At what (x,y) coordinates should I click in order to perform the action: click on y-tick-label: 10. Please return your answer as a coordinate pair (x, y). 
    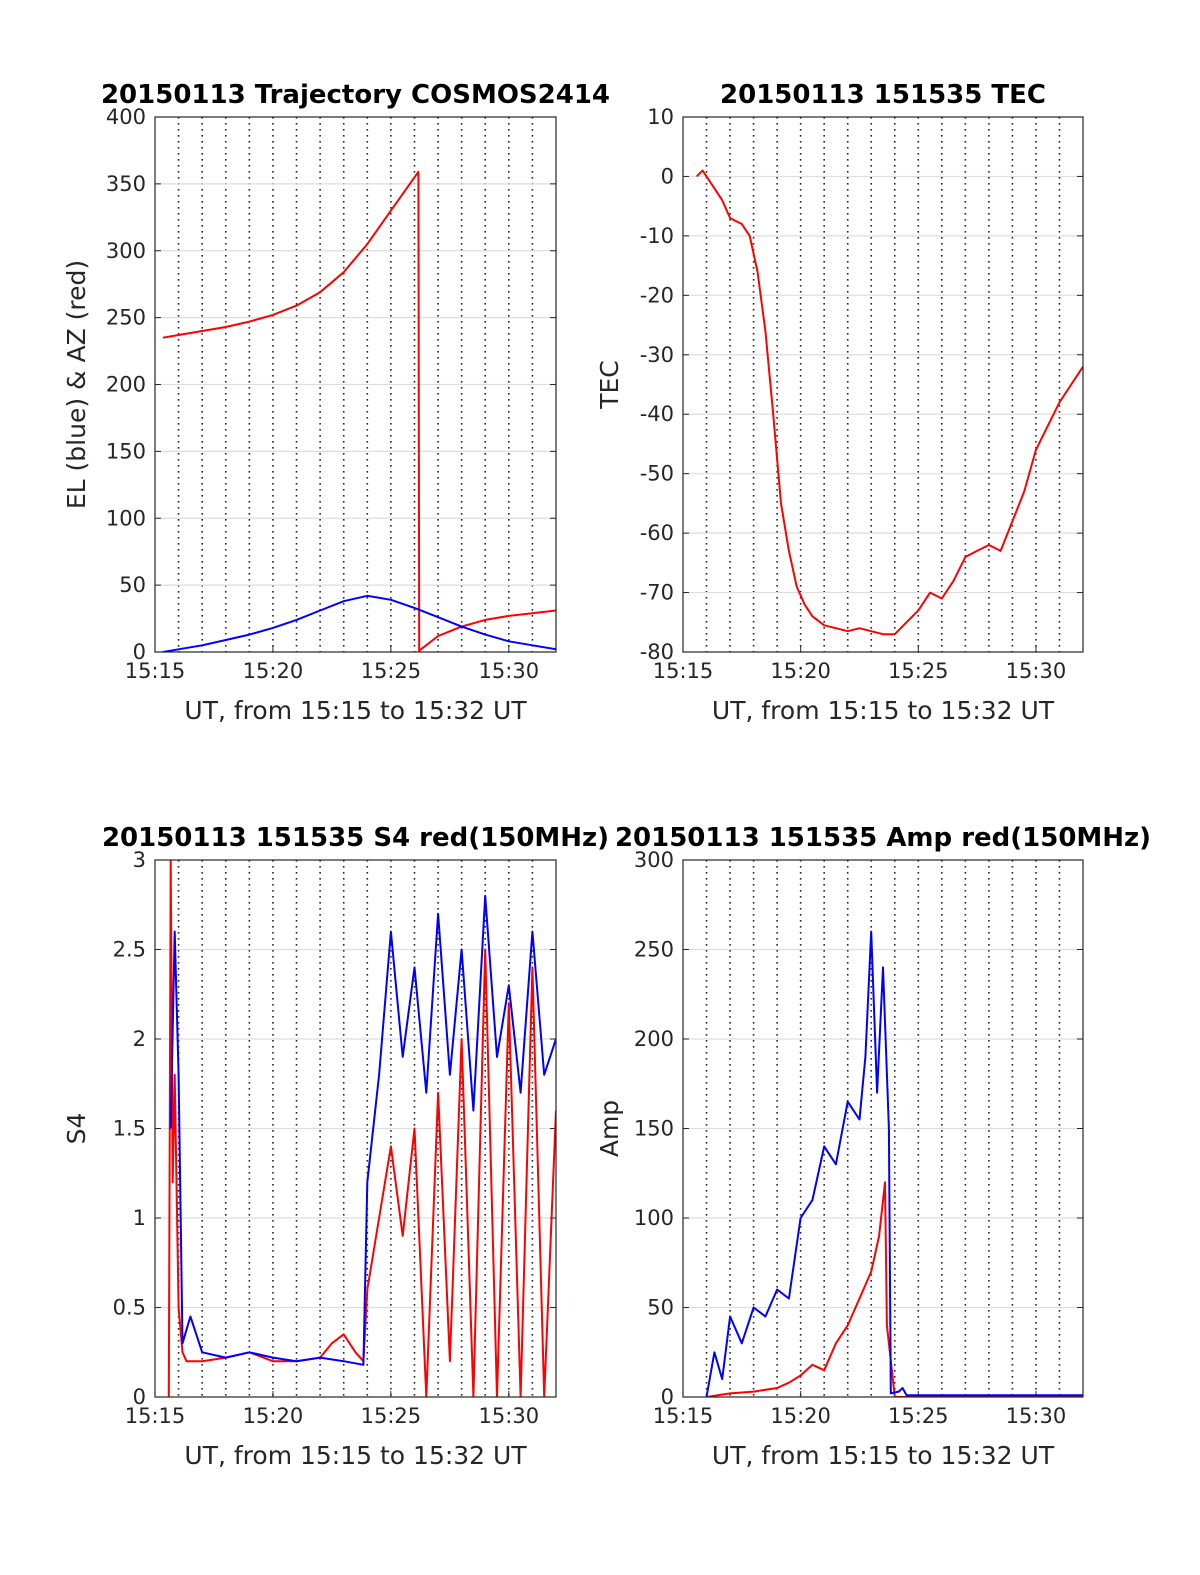
    Looking at the image, I should click on (660, 117).